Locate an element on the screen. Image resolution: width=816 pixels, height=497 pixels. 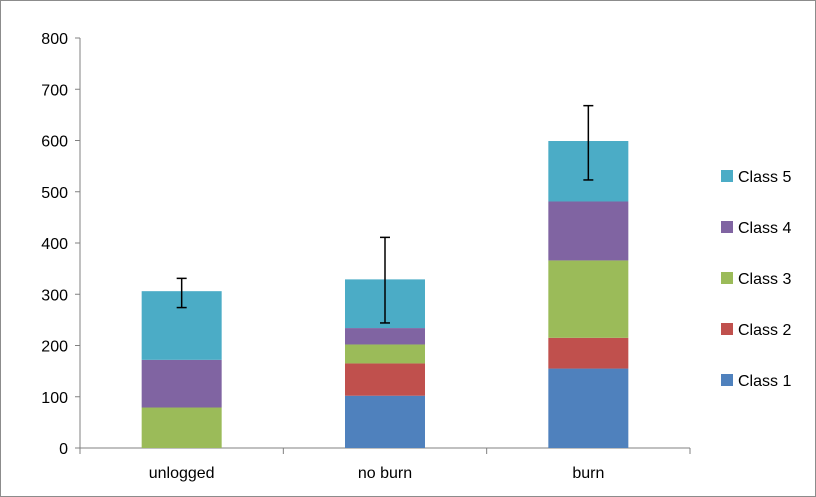
y-tick-label: 800 is located at coordinates (54, 39).